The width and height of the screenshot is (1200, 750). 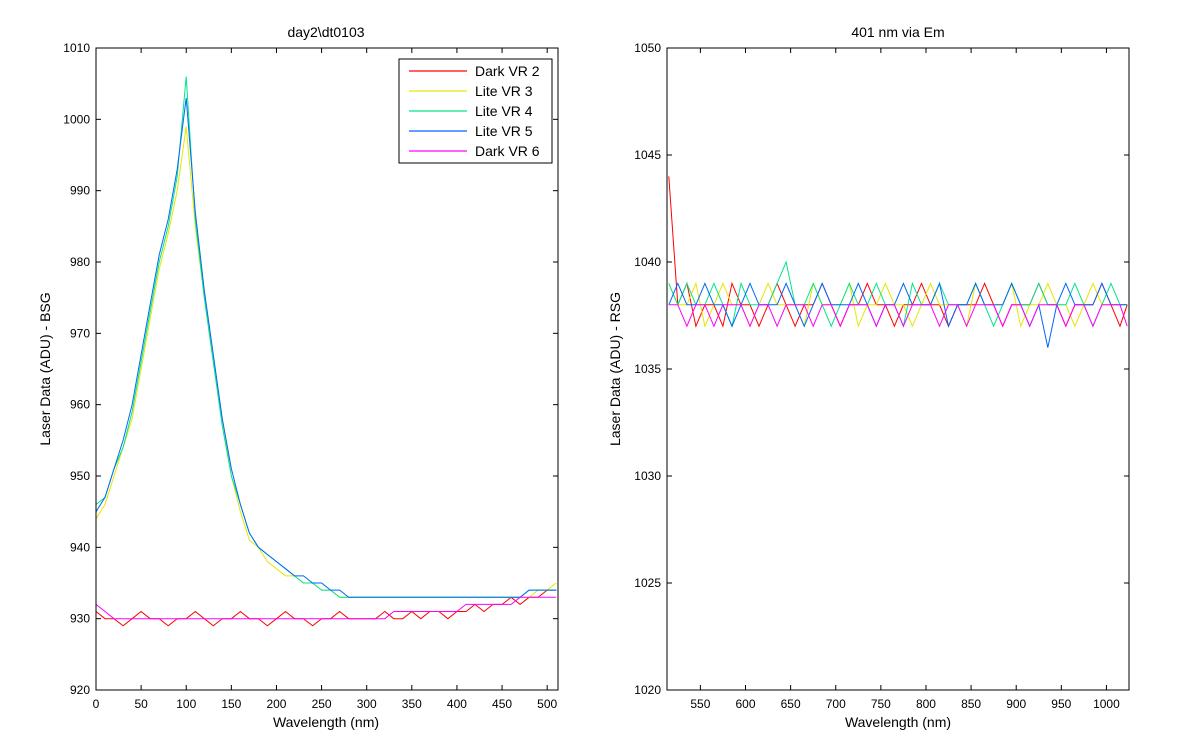 What do you see at coordinates (507, 151) in the screenshot?
I see `legend-label: Dark VR 6` at bounding box center [507, 151].